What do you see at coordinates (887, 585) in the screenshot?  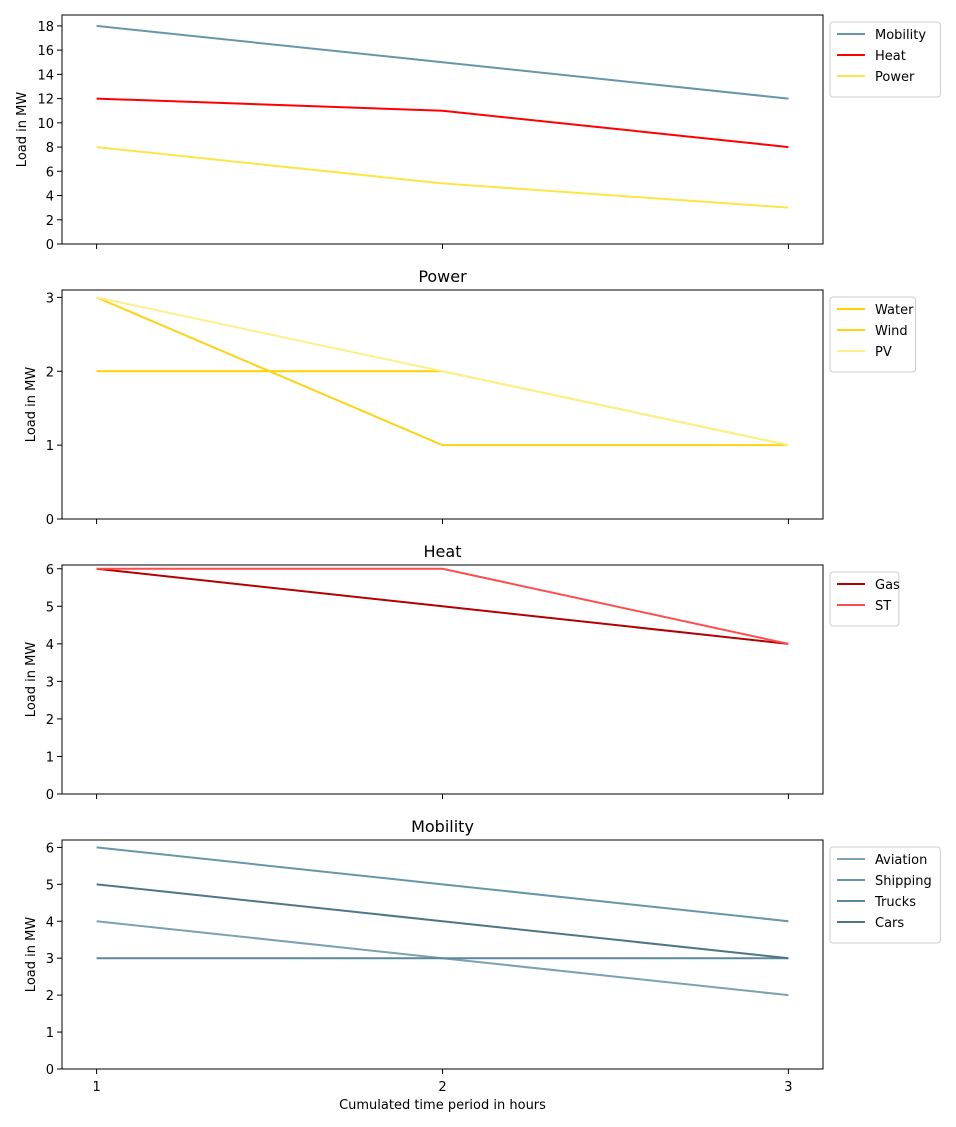 I see `legend-label: Gas` at bounding box center [887, 585].